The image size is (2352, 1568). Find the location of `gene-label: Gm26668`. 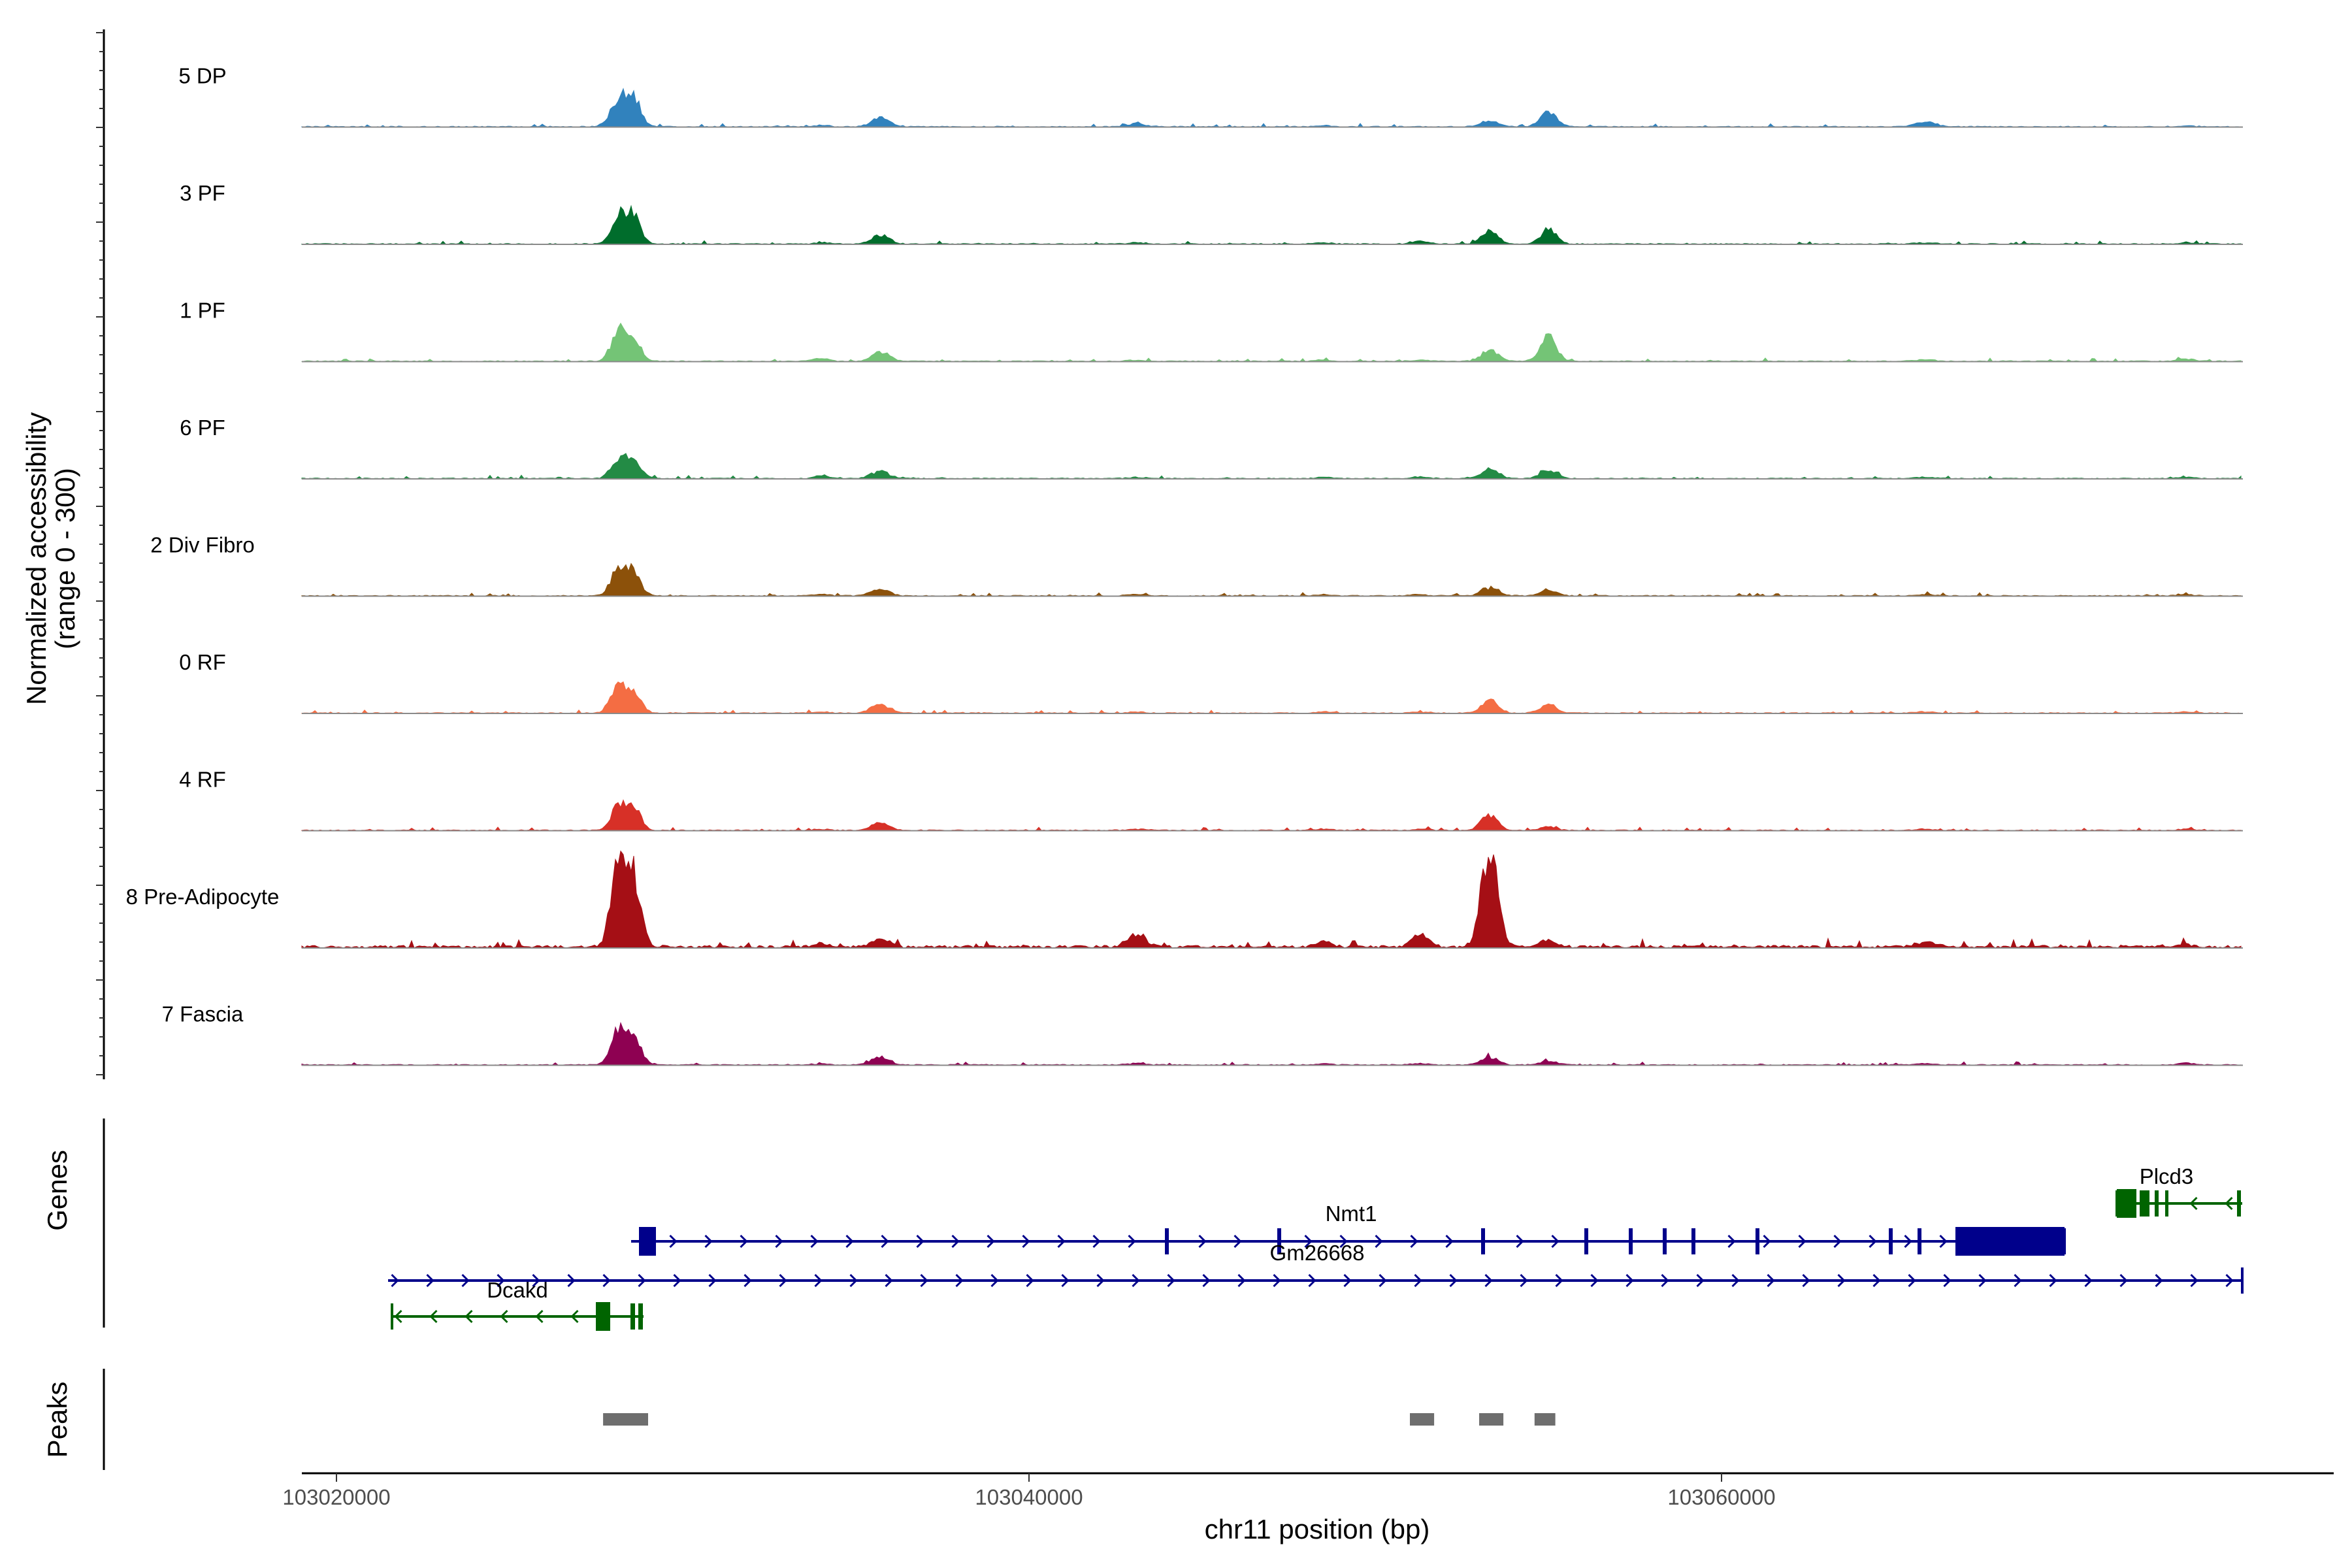

gene-label: Gm26668 is located at coordinates (1317, 1253).